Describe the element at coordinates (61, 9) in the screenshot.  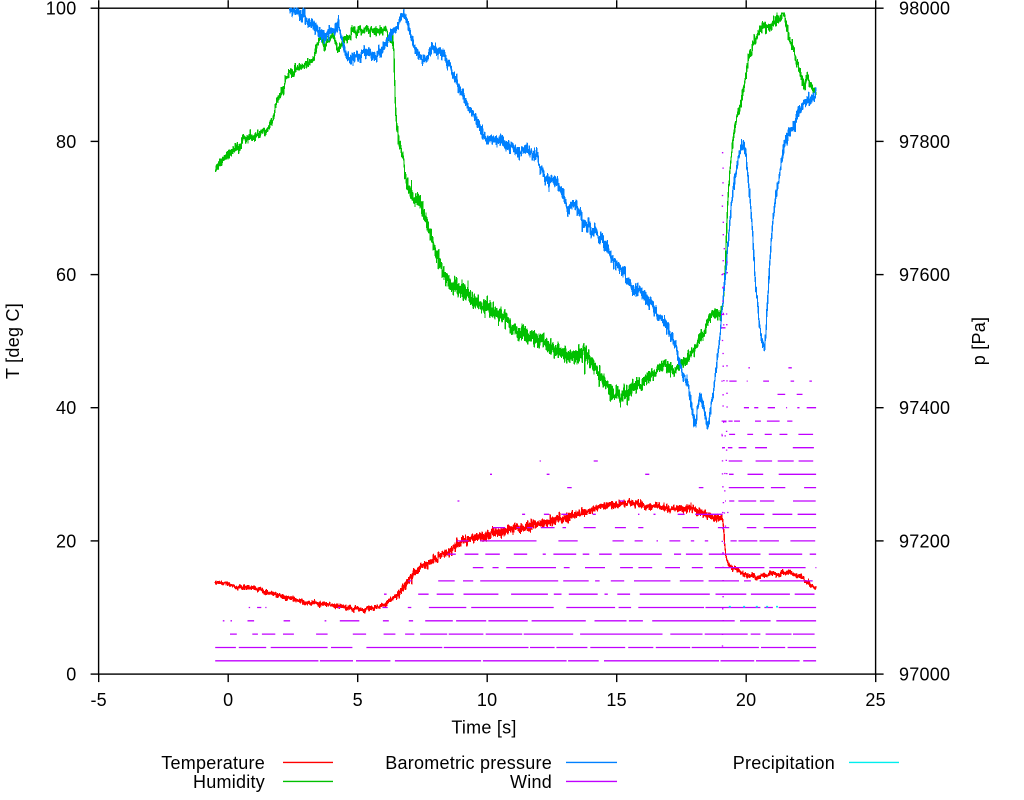
I see `svg-text: 100` at that location.